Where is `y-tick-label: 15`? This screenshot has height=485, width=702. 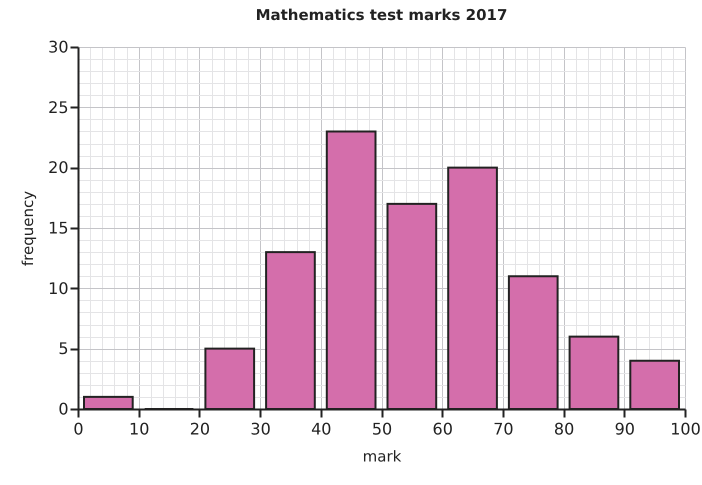 y-tick-label: 15 is located at coordinates (58, 228).